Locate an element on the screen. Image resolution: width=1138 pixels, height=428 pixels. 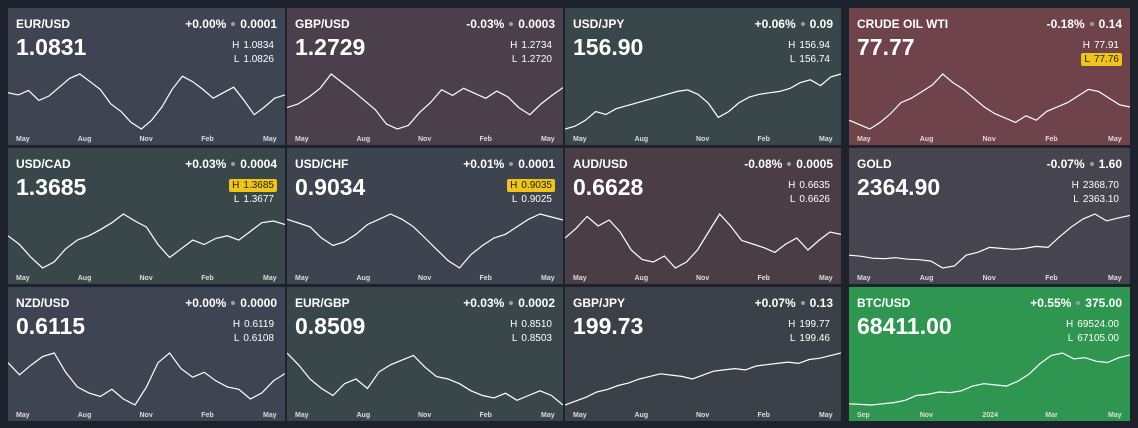
price: 1.0831 is located at coordinates (51, 47).